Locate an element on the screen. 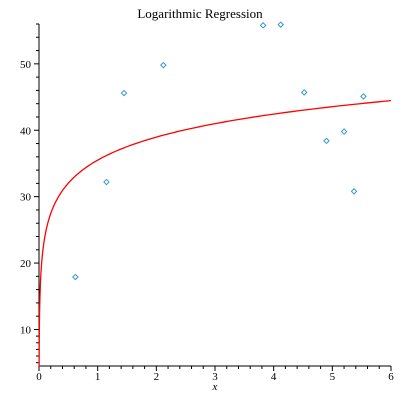 The width and height of the screenshot is (400, 405). y-tick-label: 20 is located at coordinates (26, 264).